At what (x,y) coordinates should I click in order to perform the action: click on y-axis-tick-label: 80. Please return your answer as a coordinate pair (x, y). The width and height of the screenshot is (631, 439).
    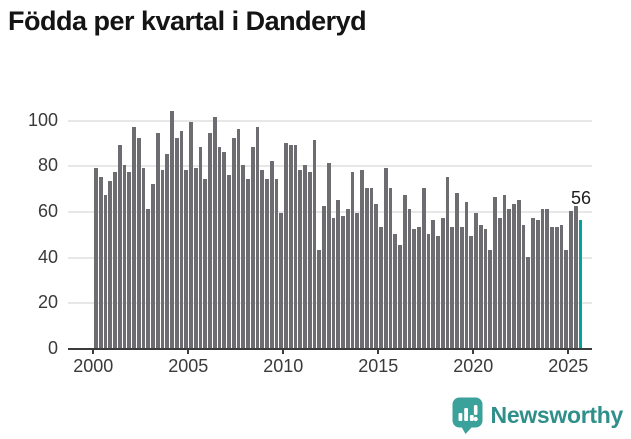
    Looking at the image, I should click on (47, 165).